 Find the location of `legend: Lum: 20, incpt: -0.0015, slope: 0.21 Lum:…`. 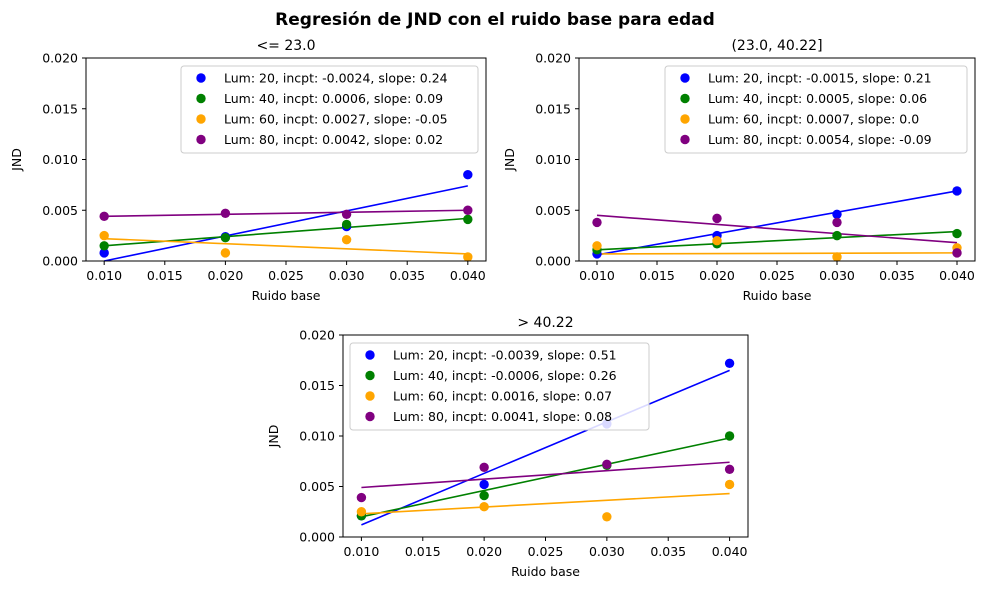

legend: Lum: 20, incpt: -0.0015, slope: 0.21 Lum:… is located at coordinates (816, 109).